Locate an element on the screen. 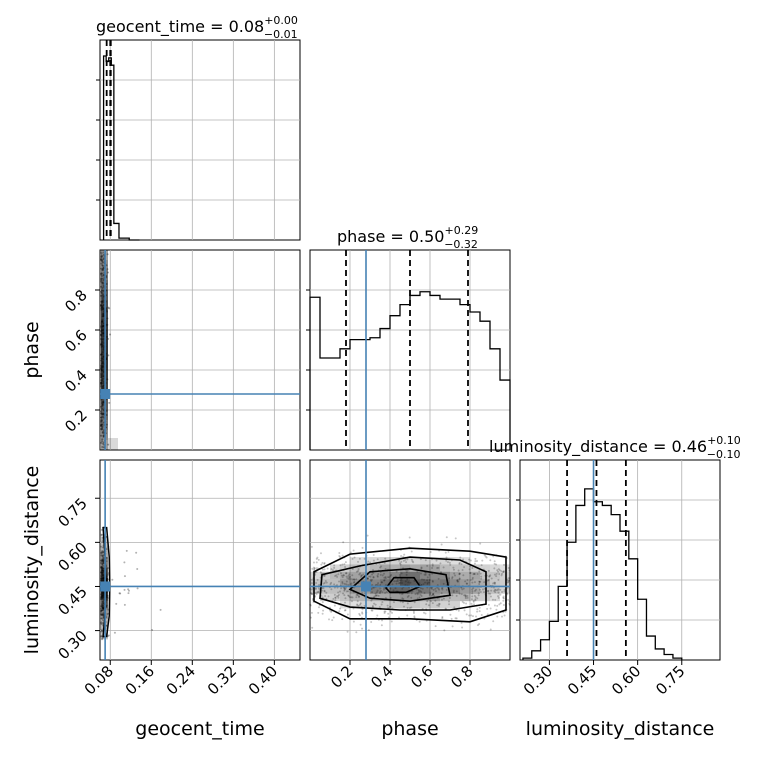 Image resolution: width=760 pixels, height=760 pixels. y-tick-label: 0.30 is located at coordinates (72, 645).